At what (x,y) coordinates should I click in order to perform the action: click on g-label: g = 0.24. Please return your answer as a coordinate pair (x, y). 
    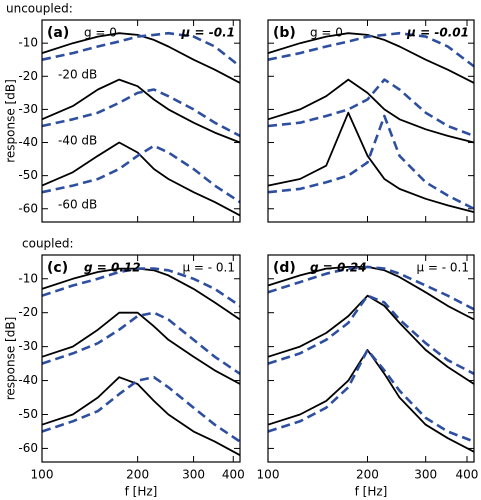
    Looking at the image, I should click on (338, 268).